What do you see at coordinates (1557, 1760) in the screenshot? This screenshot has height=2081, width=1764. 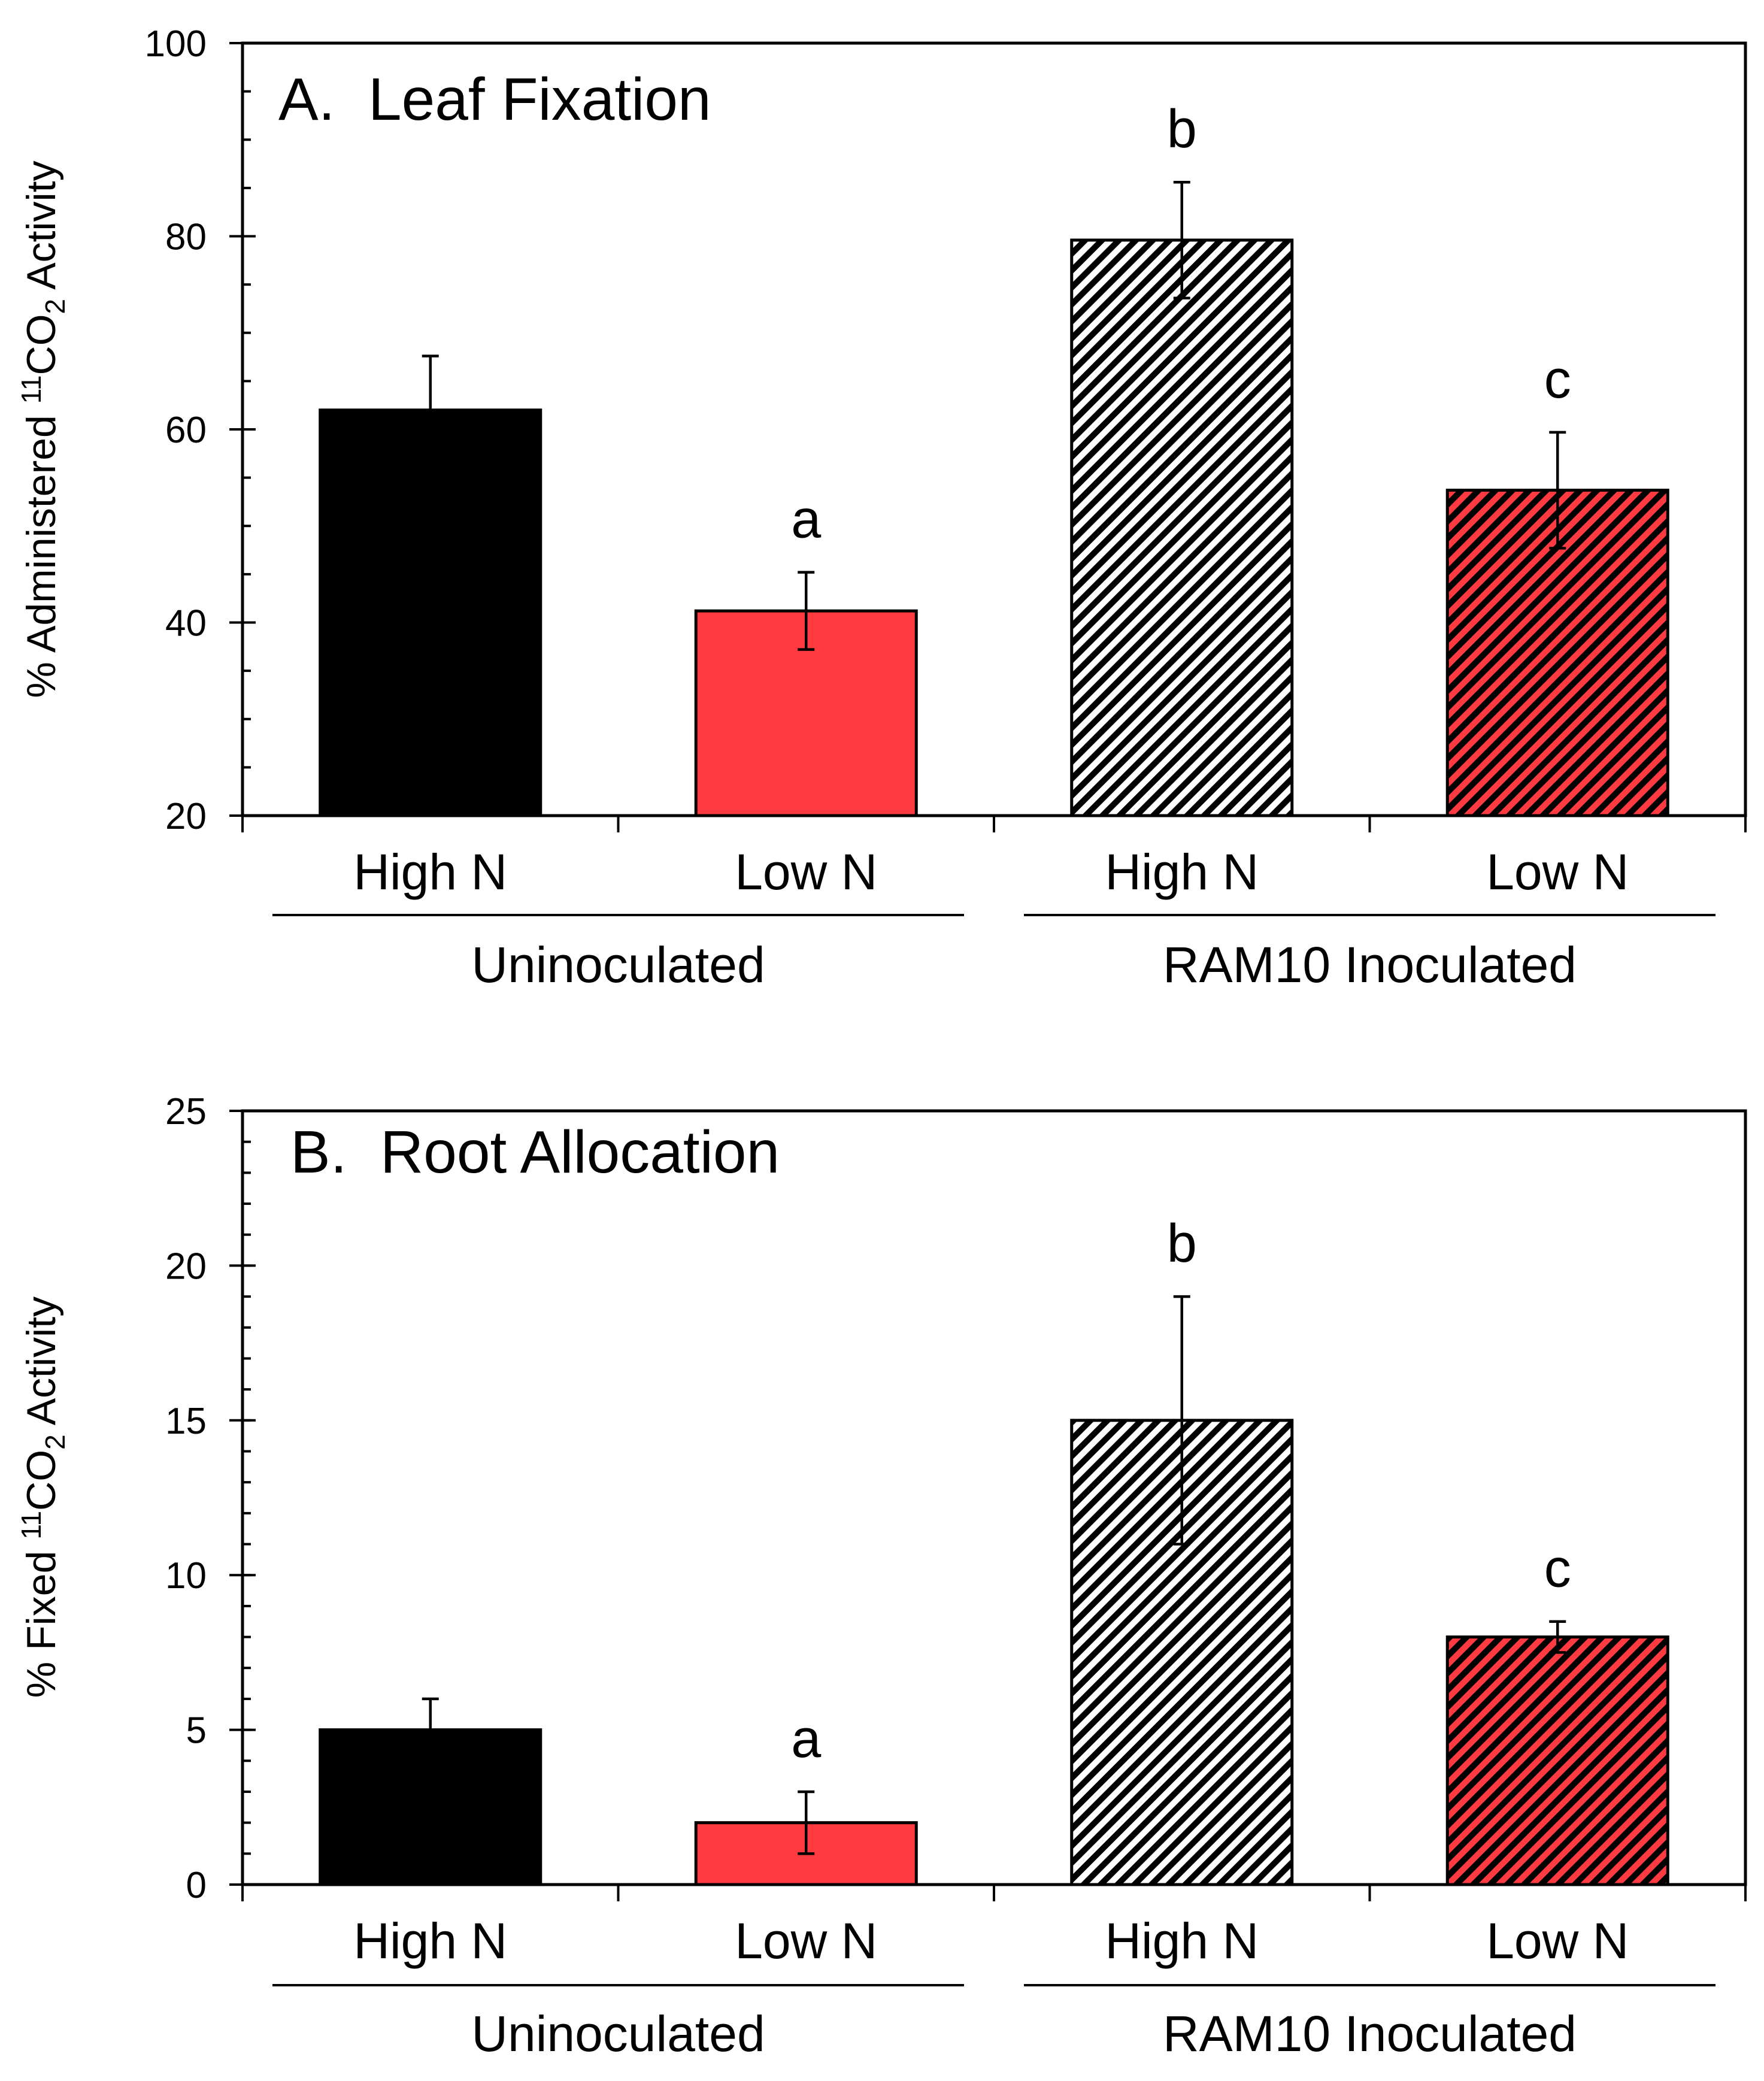 I see `bar-ram10-inoculated-low-n` at bounding box center [1557, 1760].